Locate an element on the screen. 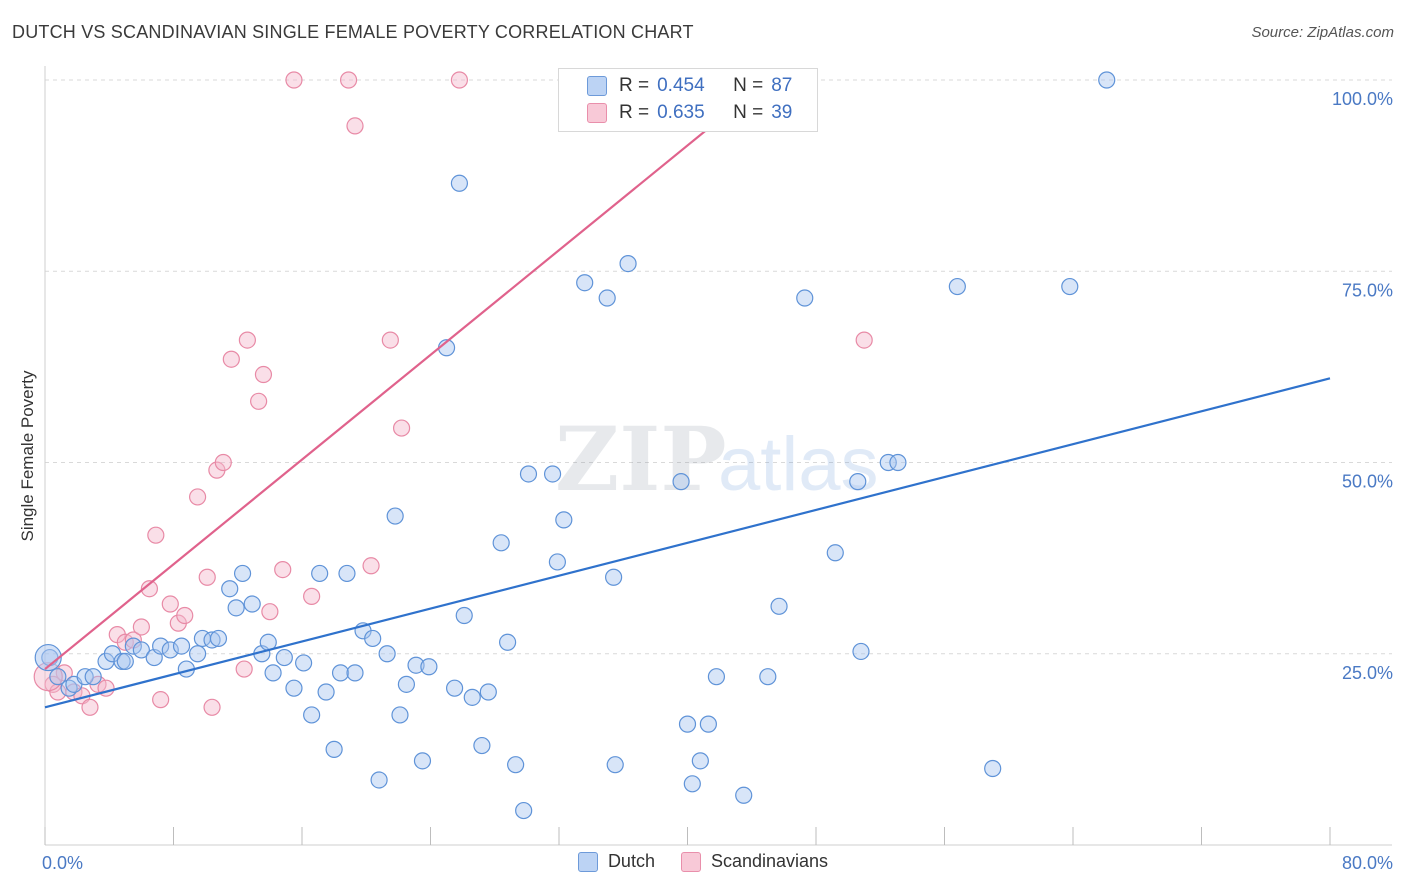  source-label: Source: ZipAtlas.com is located at coordinates (1322, 32).